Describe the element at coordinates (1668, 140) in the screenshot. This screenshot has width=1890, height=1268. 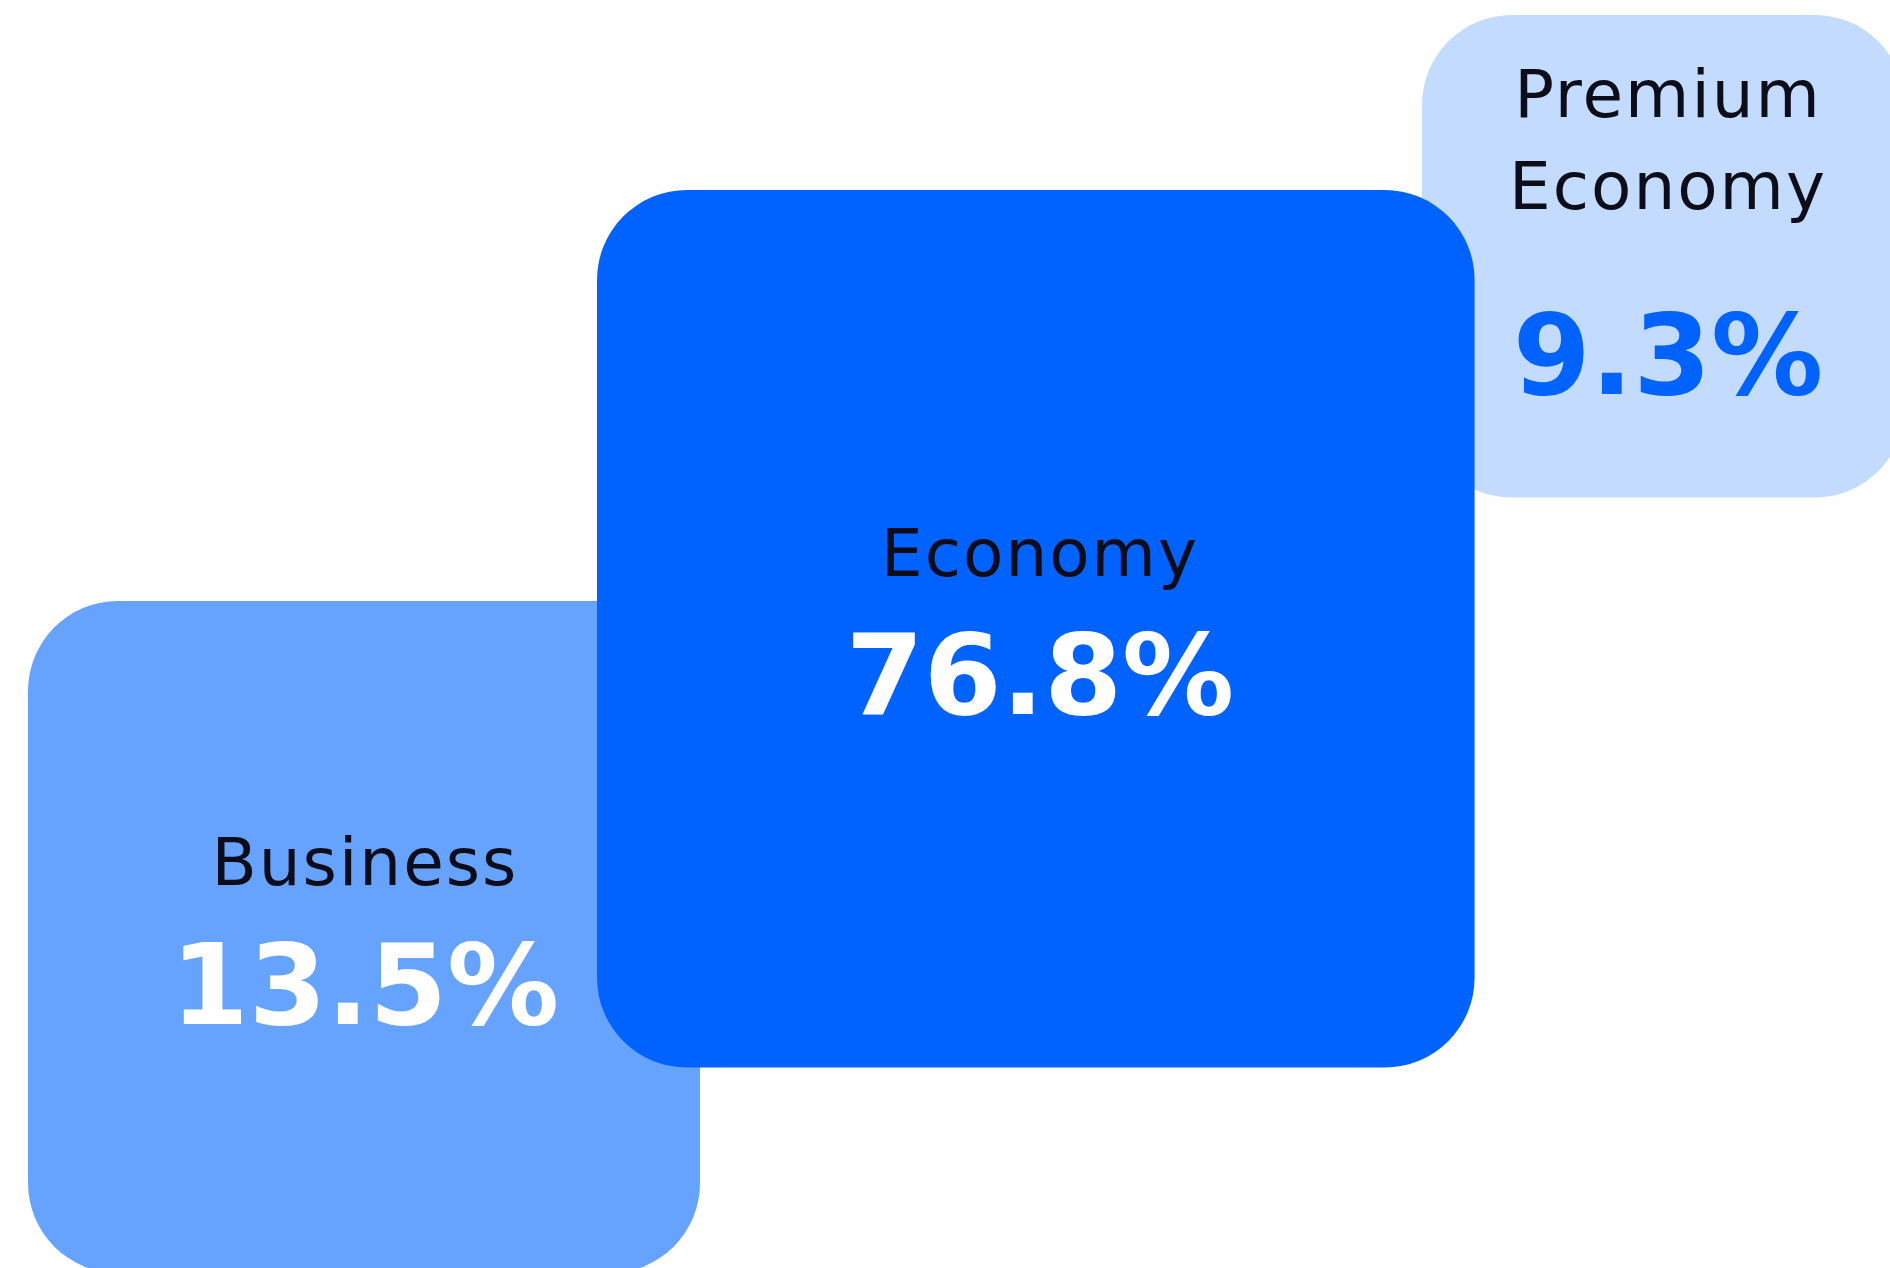
I see `category-label: Premium Economy` at that location.